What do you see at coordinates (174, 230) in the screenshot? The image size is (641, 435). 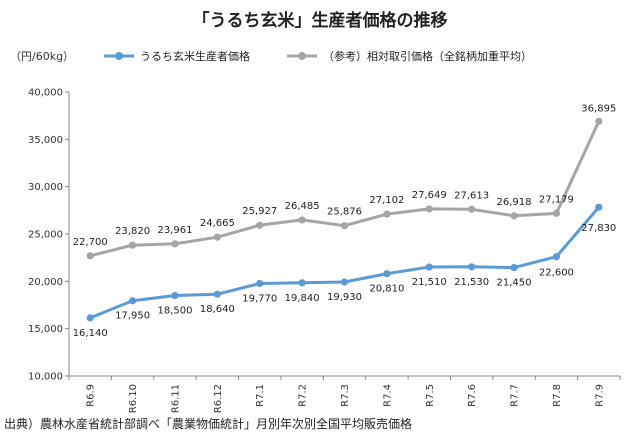 I see `data-label: 23,961` at bounding box center [174, 230].